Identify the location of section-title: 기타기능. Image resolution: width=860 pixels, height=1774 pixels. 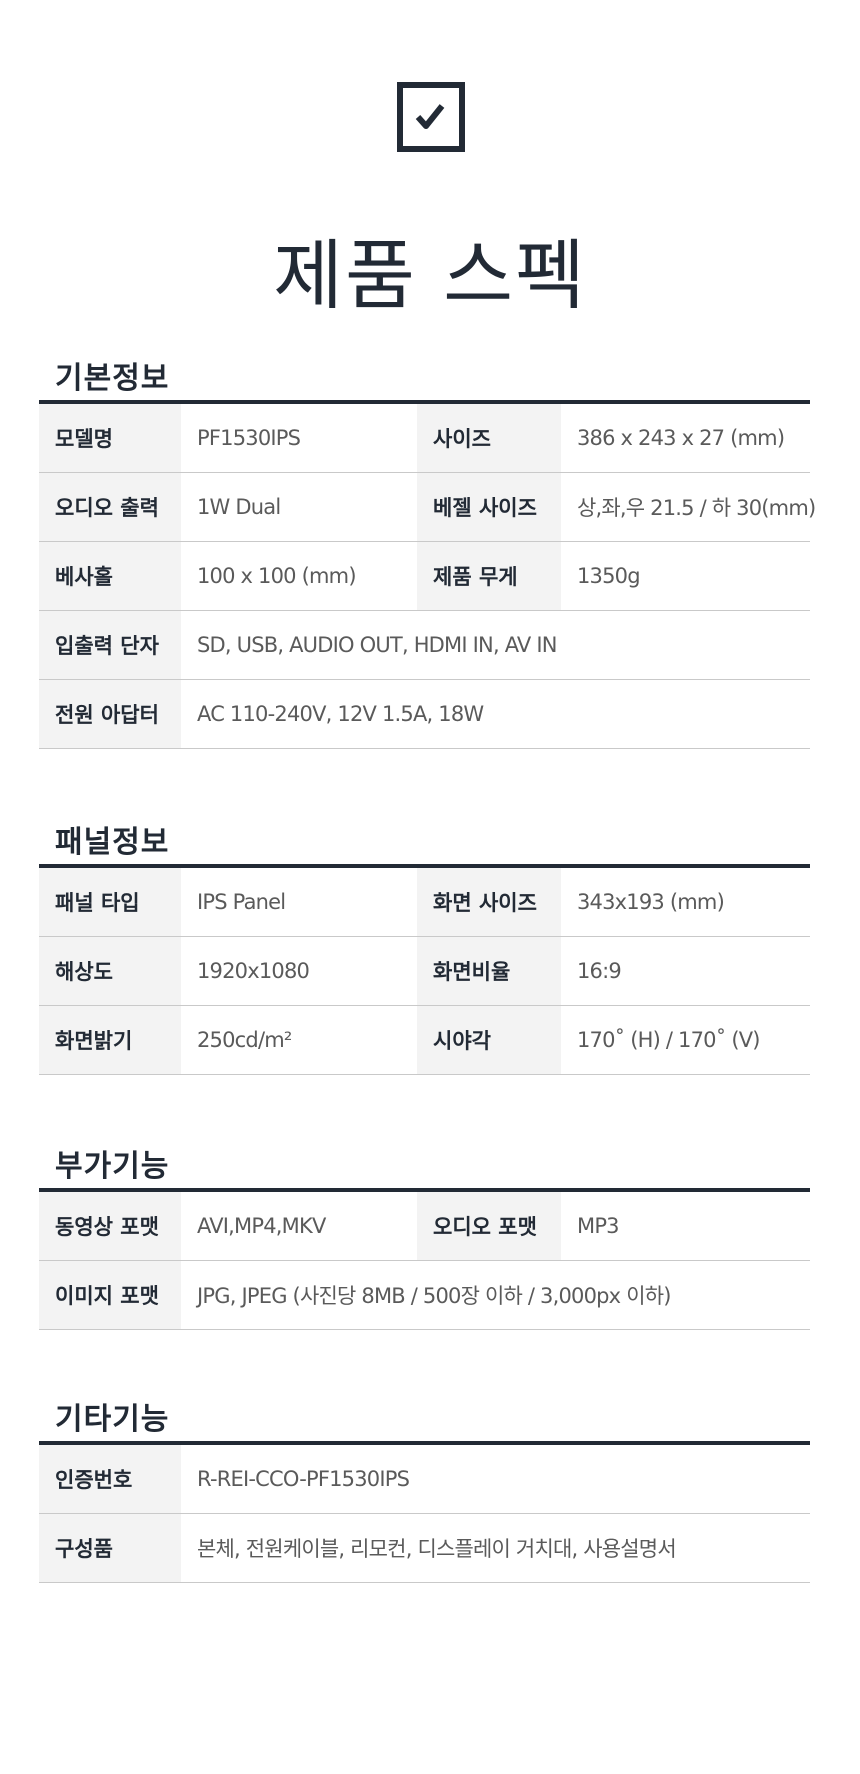
(112, 1419).